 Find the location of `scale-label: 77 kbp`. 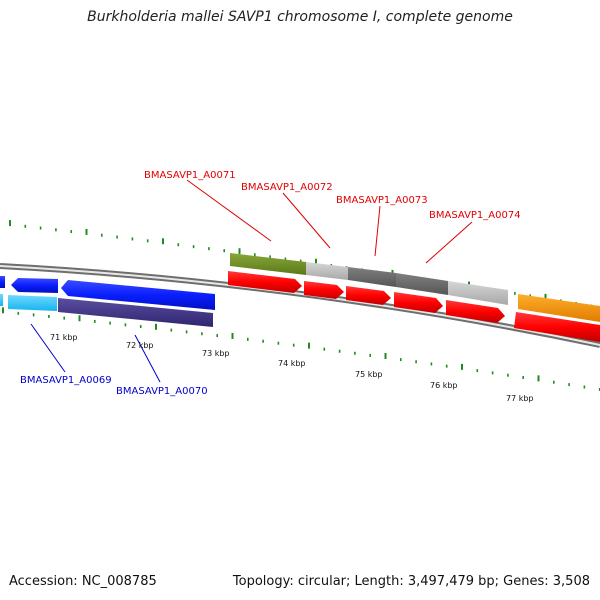

scale-label: 77 kbp is located at coordinates (520, 398).